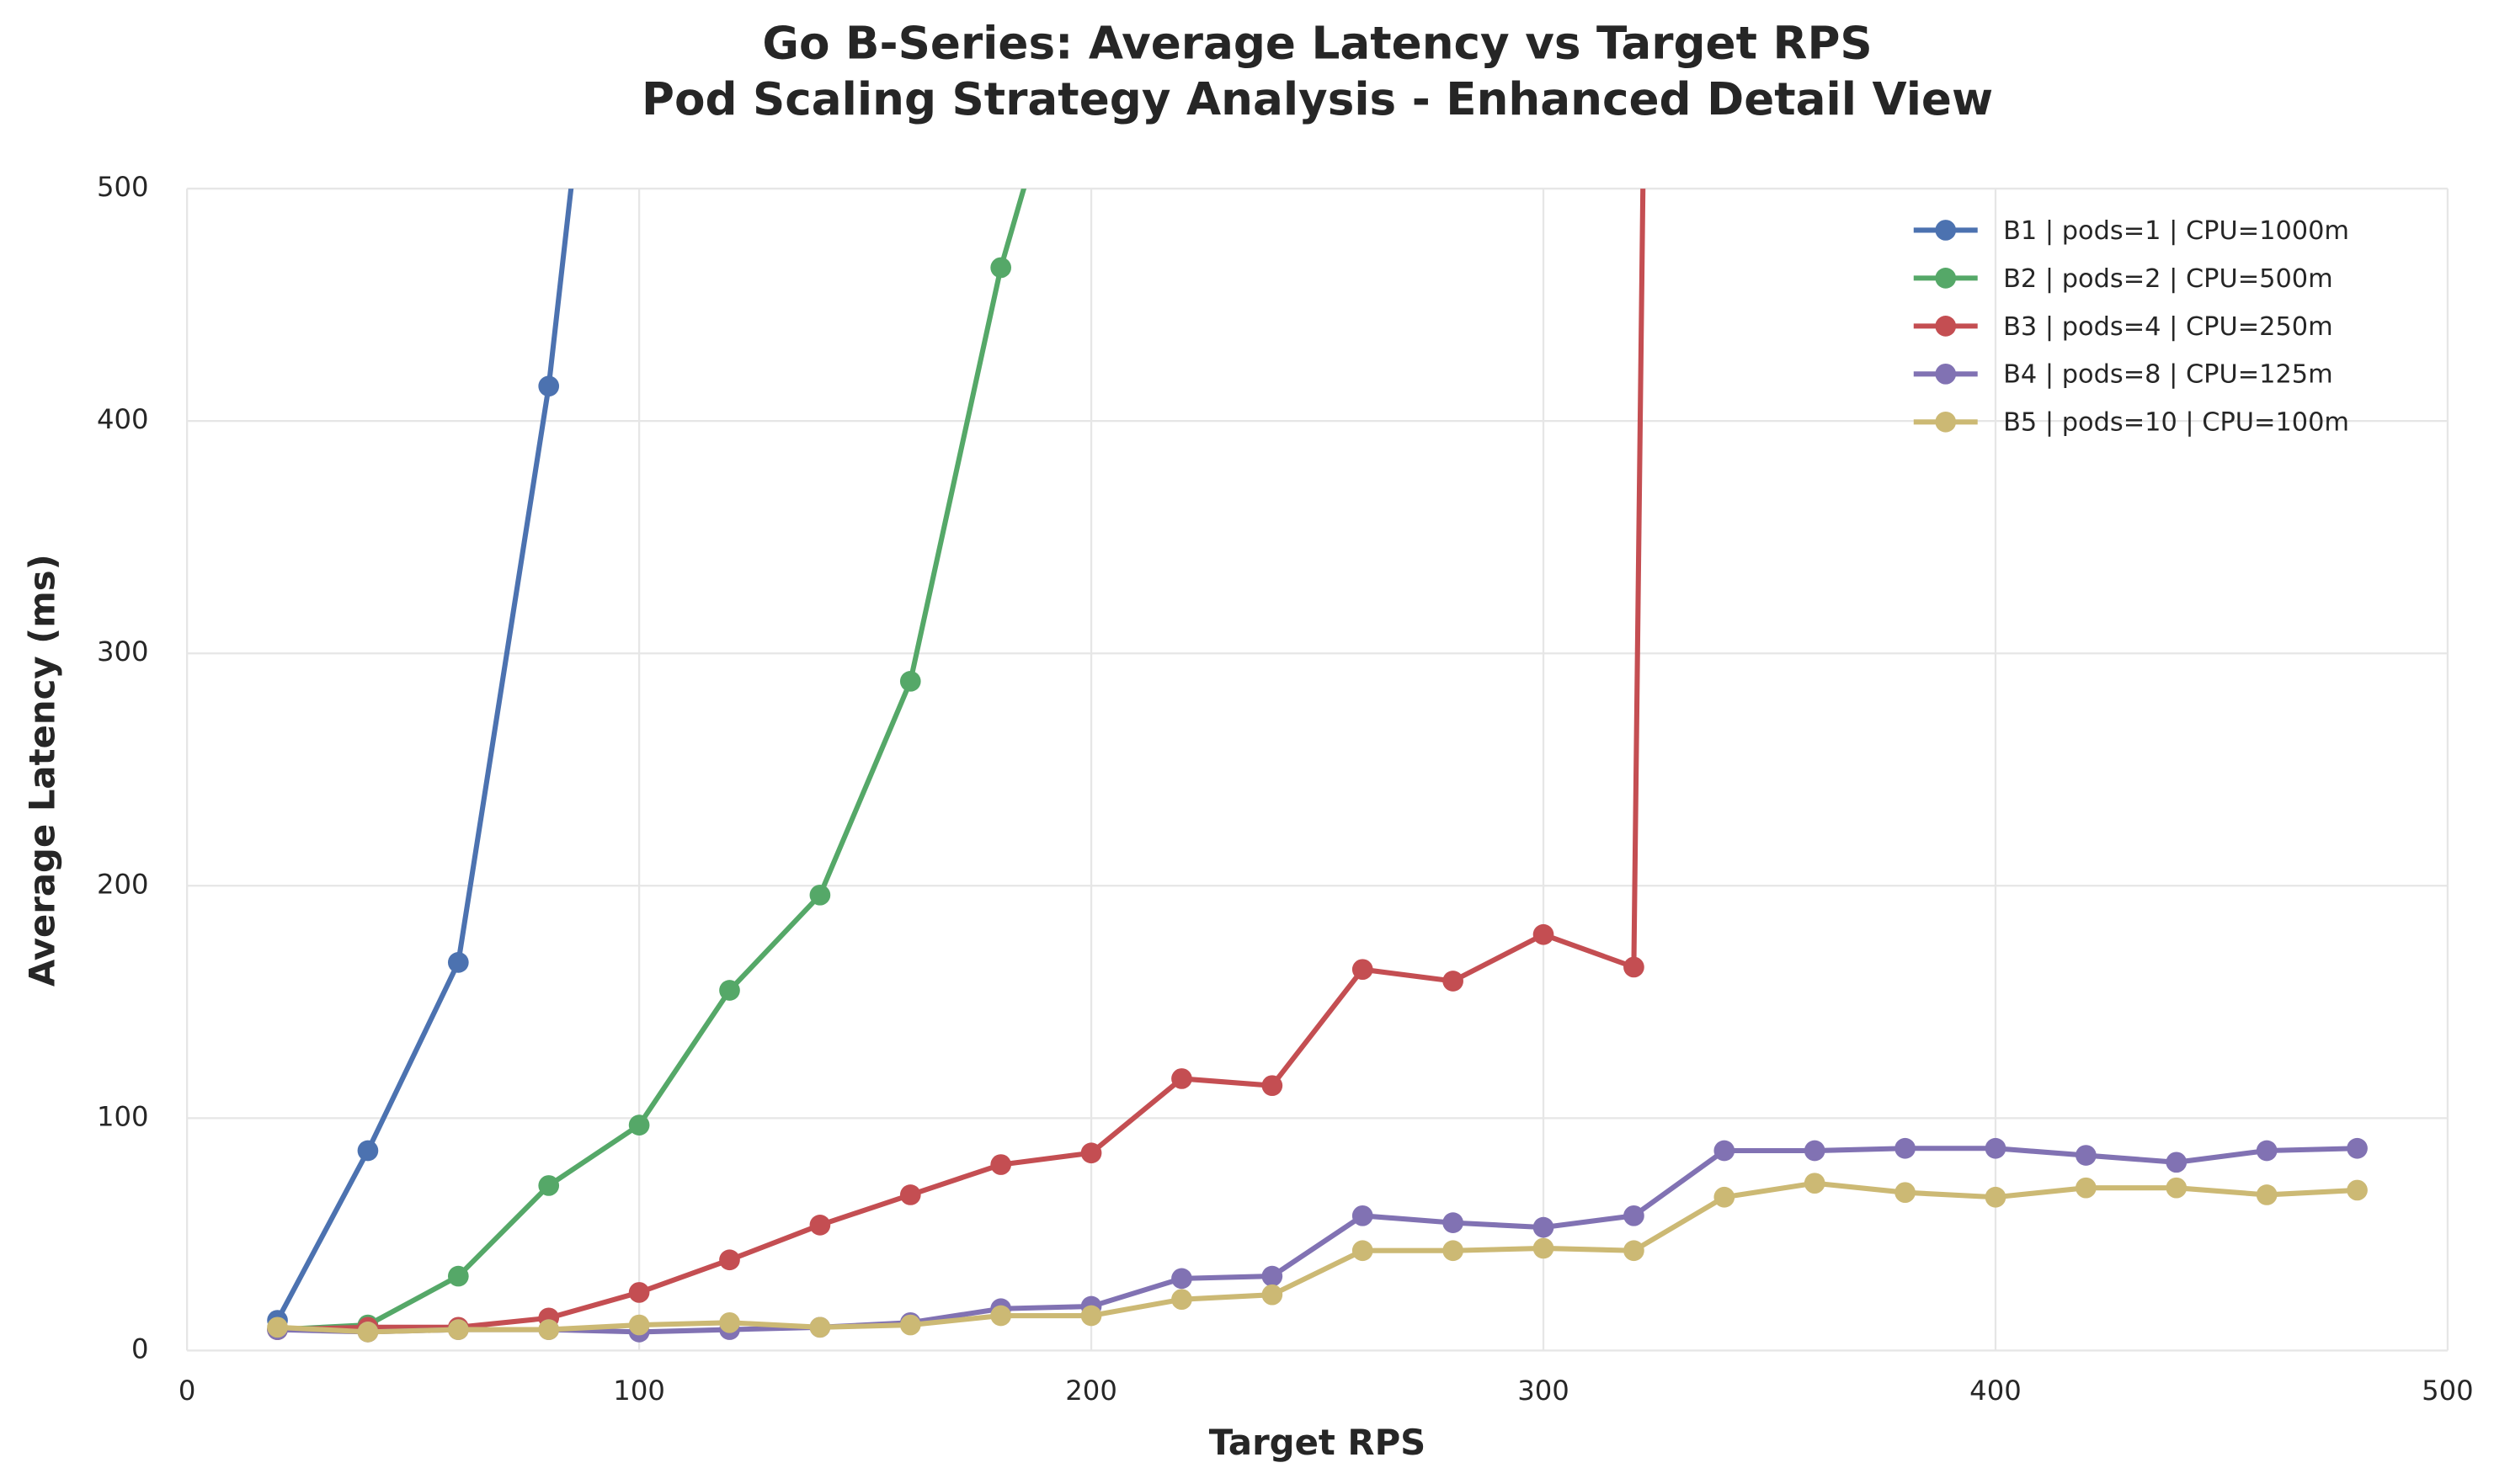 This screenshot has width=2494, height=1484. Describe the element at coordinates (2176, 423) in the screenshot. I see `legend-label: B5 | pods=10 | CPU=100m` at that location.